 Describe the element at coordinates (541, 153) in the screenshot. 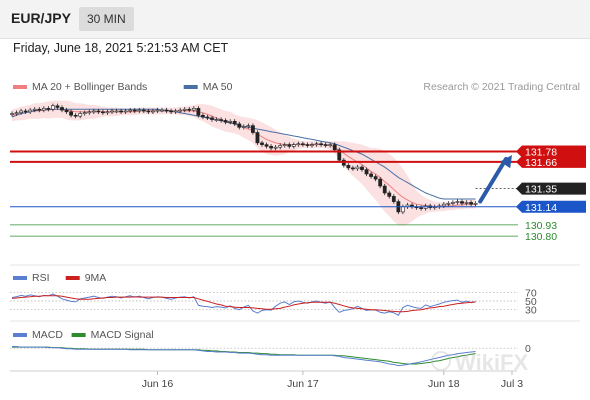

I see `level-label: 131.78` at that location.